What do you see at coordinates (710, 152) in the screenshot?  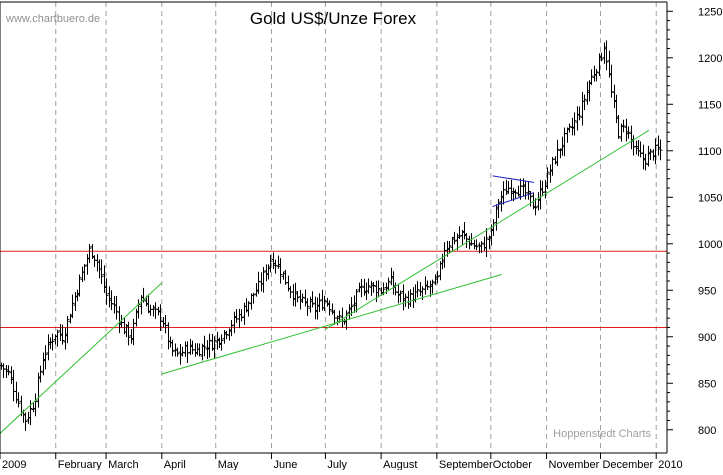 I see `y-tick-label: 1100` at bounding box center [710, 152].